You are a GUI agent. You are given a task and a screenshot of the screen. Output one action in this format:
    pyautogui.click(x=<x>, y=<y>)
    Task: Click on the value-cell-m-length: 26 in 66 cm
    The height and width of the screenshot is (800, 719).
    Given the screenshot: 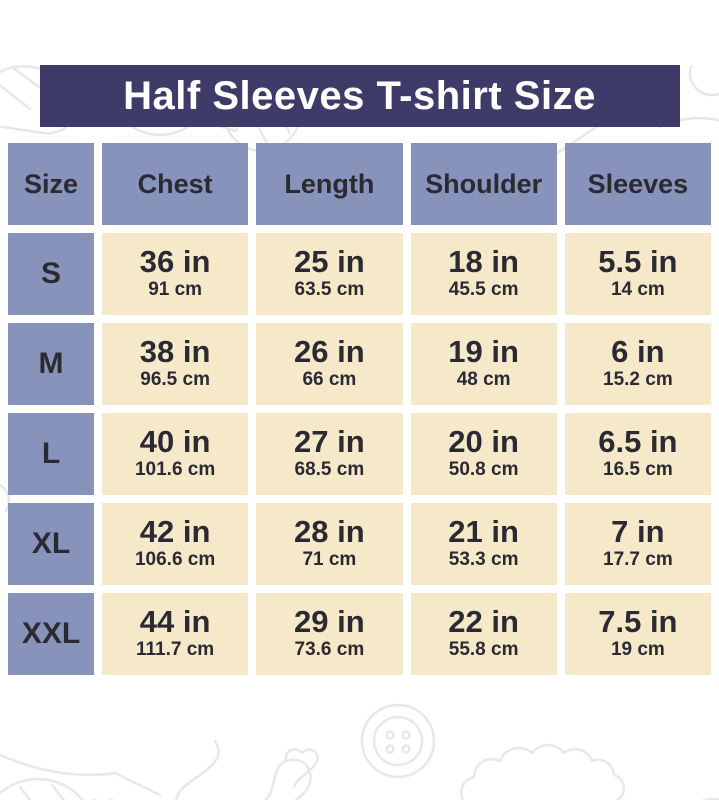 What is the action you would take?
    pyautogui.click(x=329, y=364)
    